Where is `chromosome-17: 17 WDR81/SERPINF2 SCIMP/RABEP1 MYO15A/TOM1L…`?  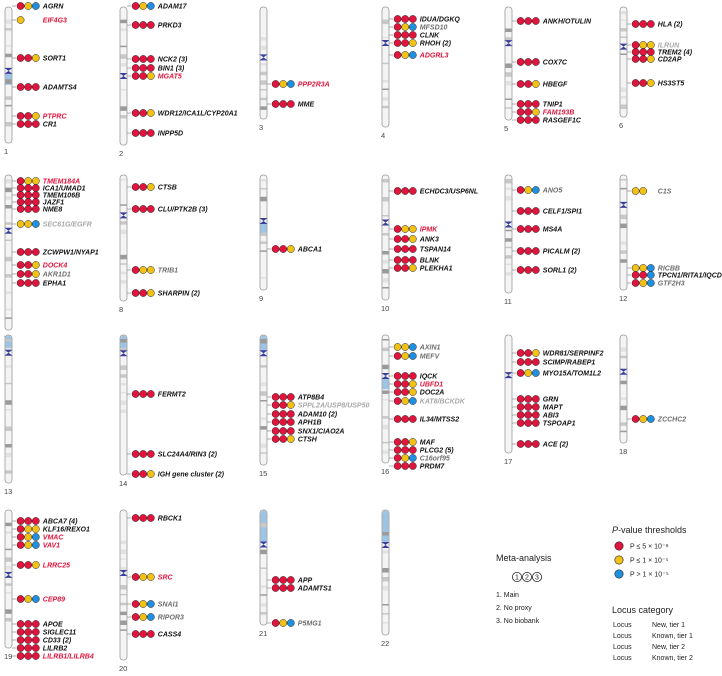 chromosome-17: 17 WDR81/SERPINF2 SCIMP/RABEP1 MYO15A/TOM1L… is located at coordinates (554, 400).